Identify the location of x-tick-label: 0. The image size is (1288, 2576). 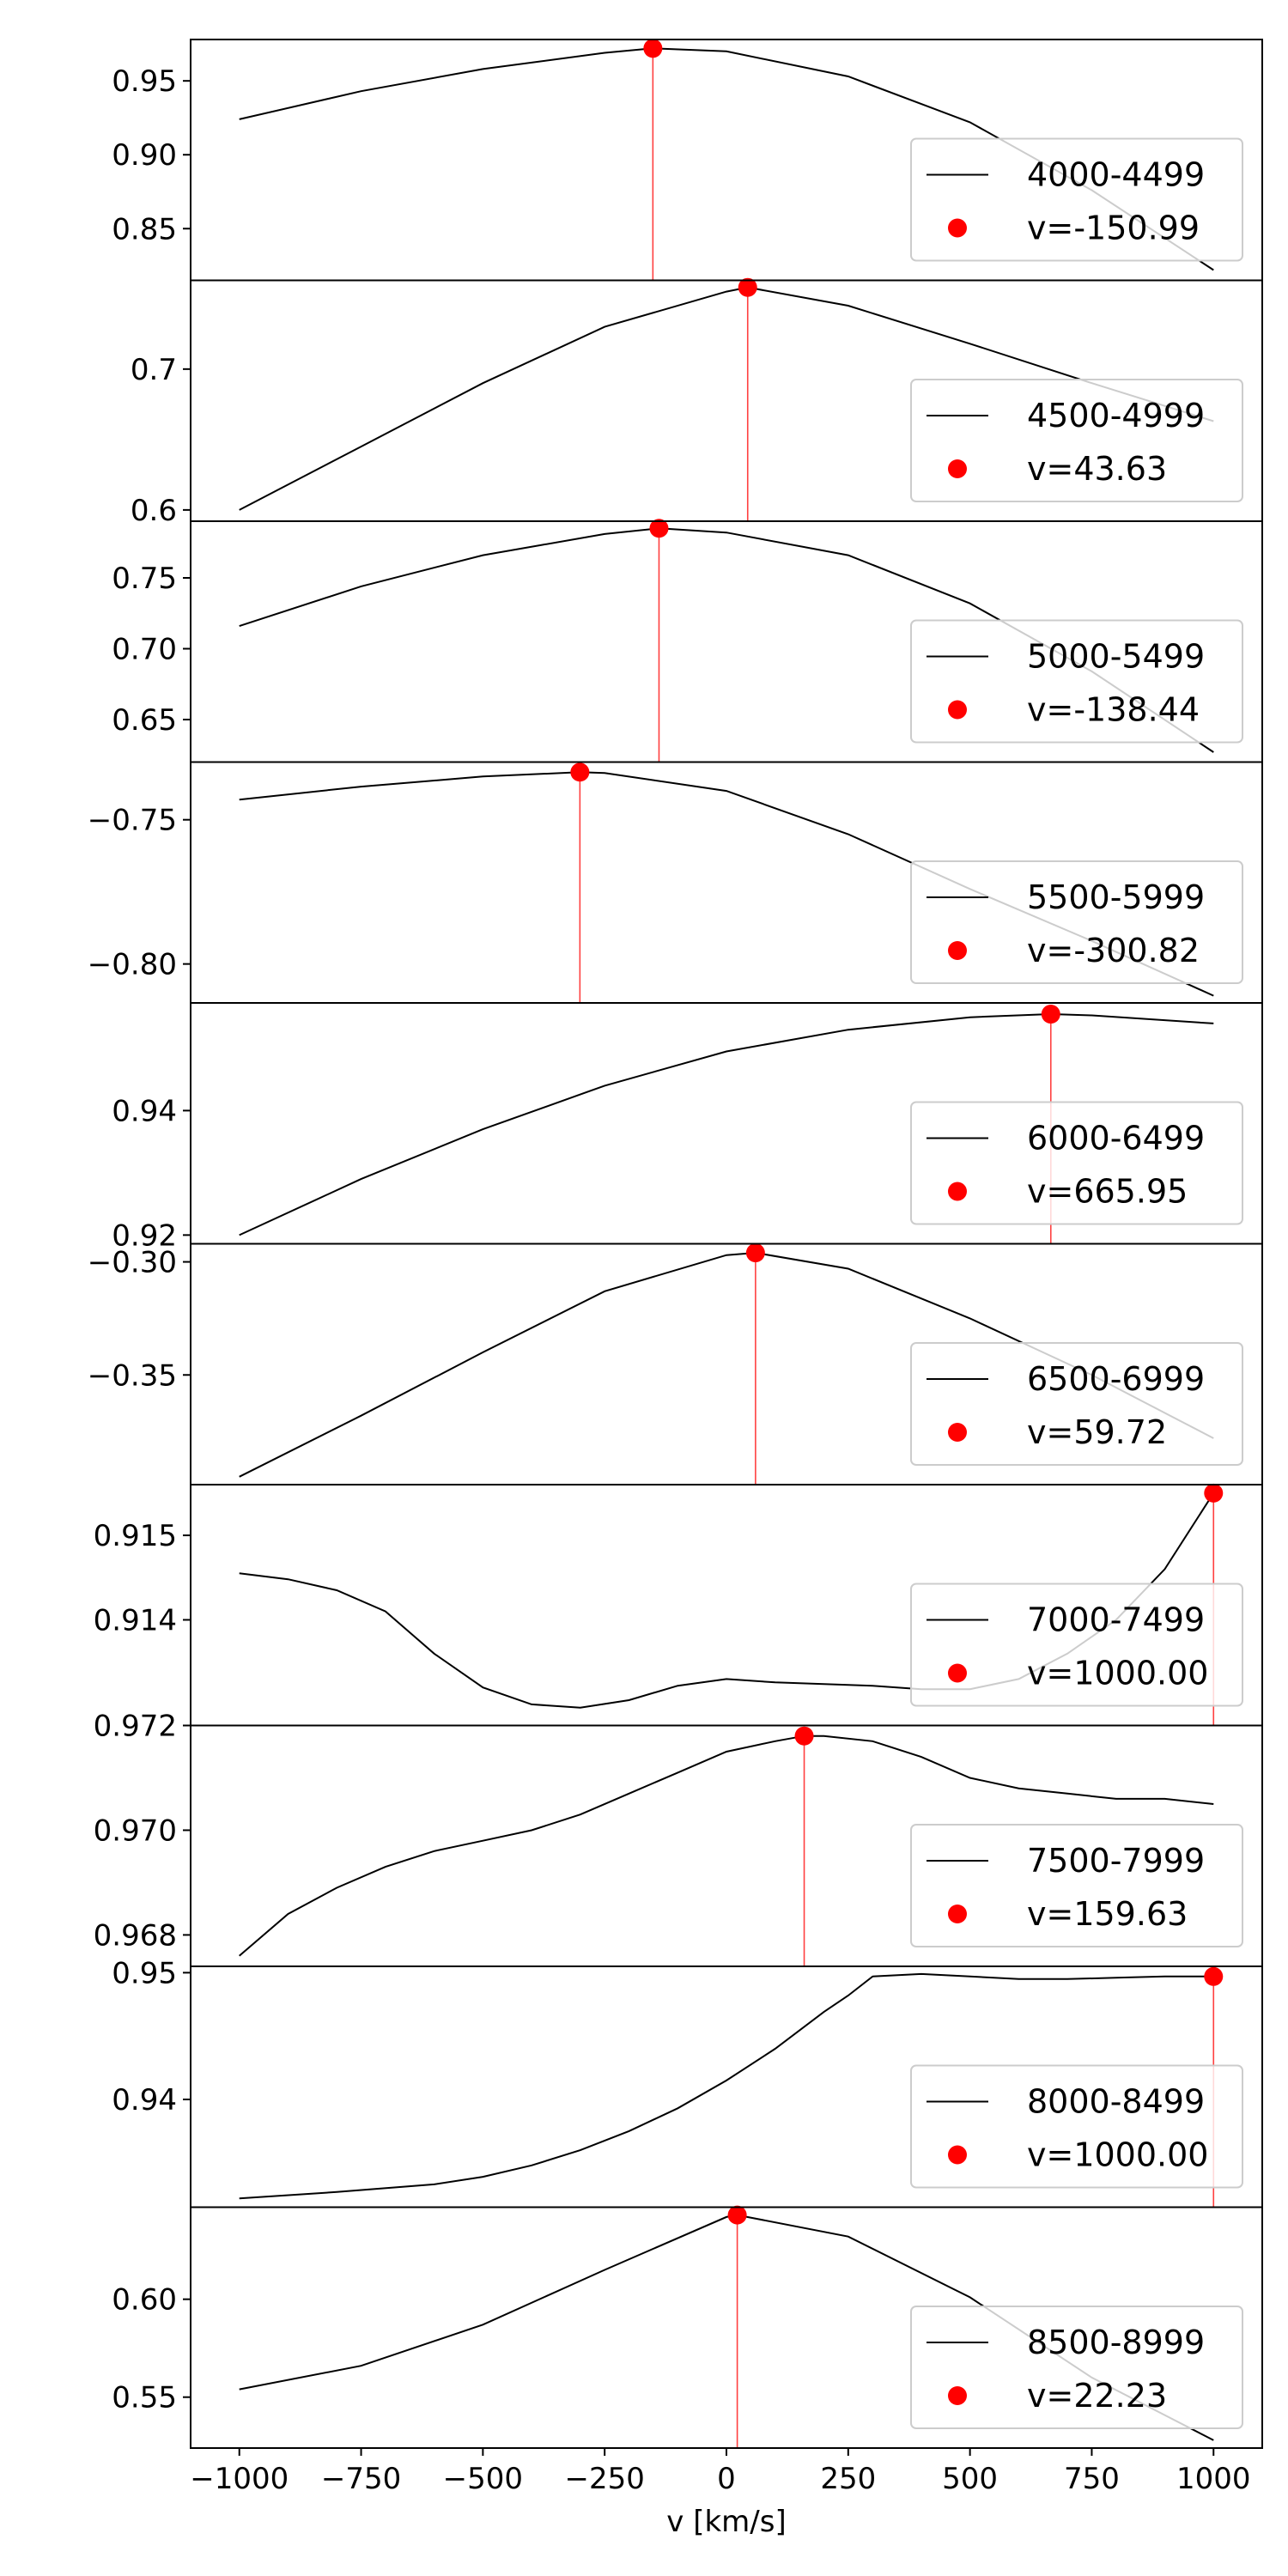
(726, 2479).